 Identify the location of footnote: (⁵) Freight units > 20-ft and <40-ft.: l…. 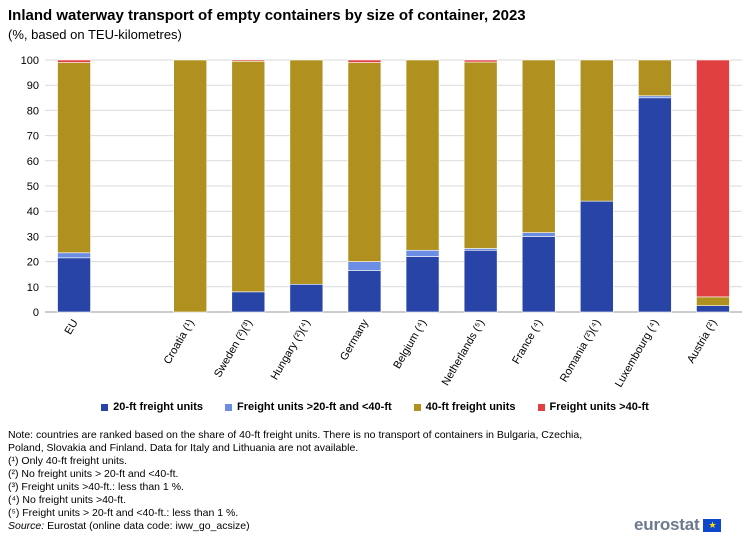
(123, 513).